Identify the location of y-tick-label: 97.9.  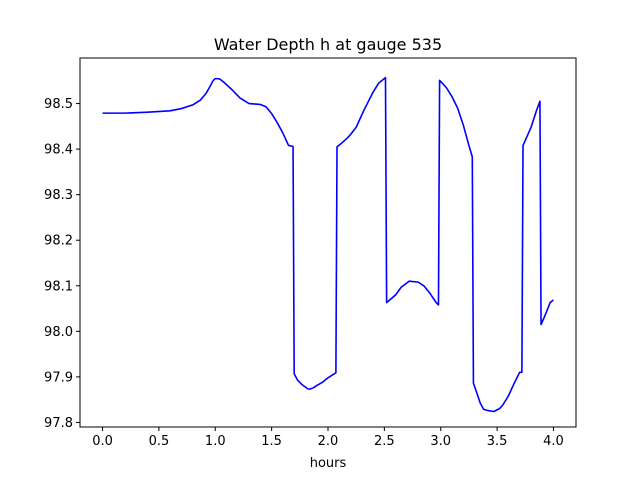
(58, 377).